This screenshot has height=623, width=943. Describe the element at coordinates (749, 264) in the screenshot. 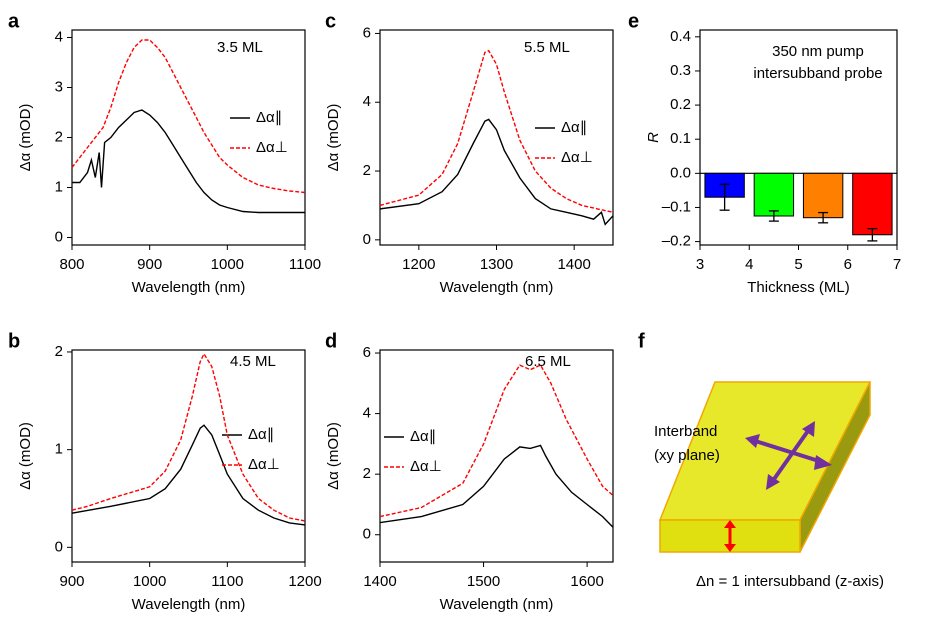

I see `x-tick-label: 4` at that location.